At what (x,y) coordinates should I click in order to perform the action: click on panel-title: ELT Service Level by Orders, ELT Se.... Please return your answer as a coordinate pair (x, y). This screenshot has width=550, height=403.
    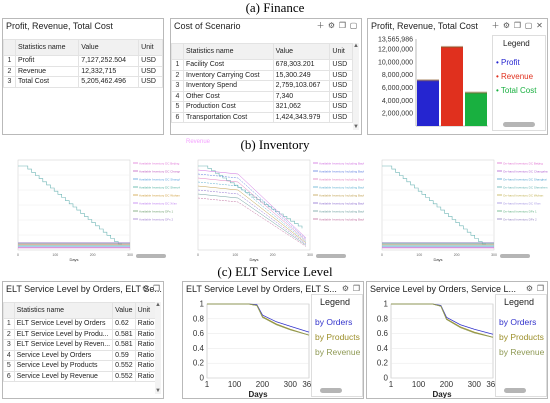
    Looking at the image, I should click on (84, 289).